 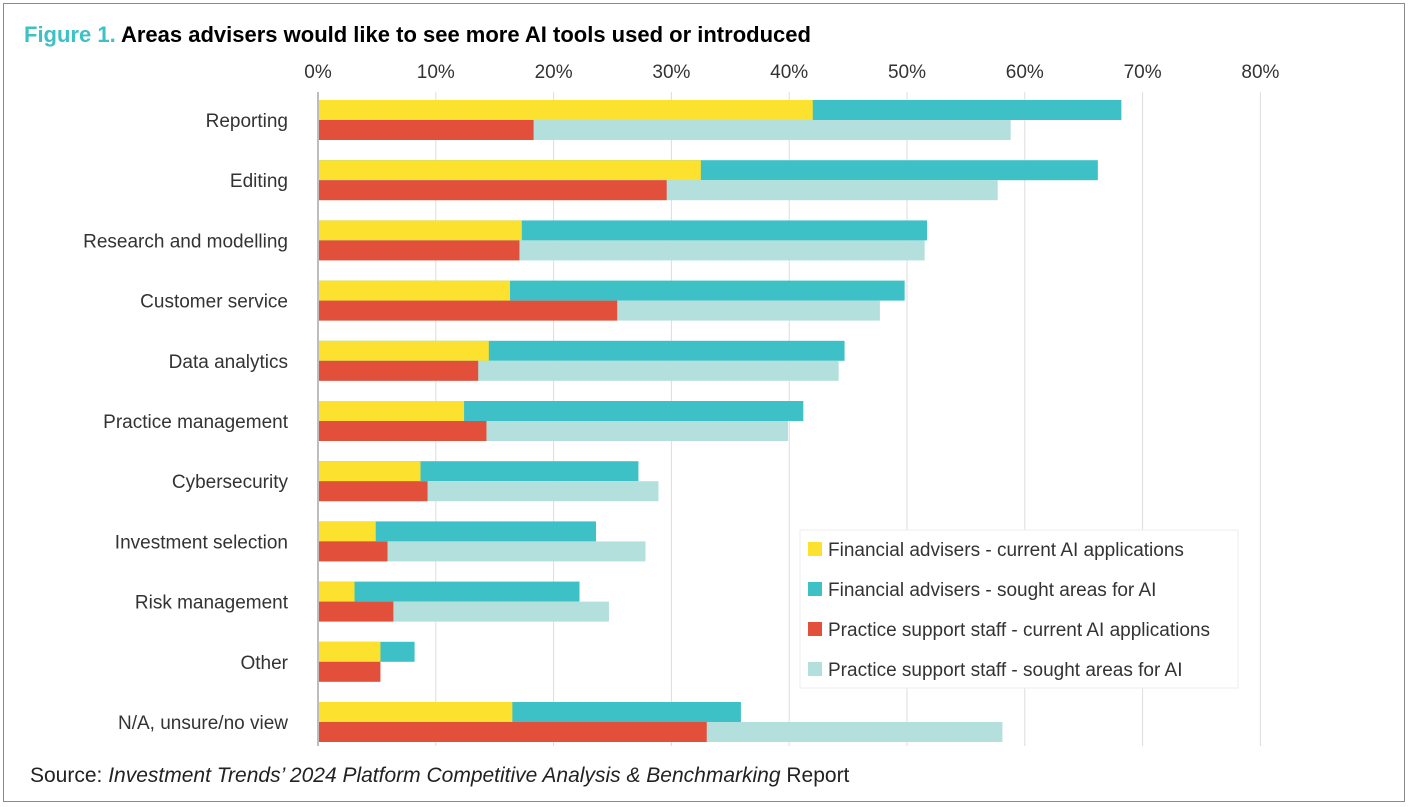 I want to click on legend-box, so click(x=1019, y=609).